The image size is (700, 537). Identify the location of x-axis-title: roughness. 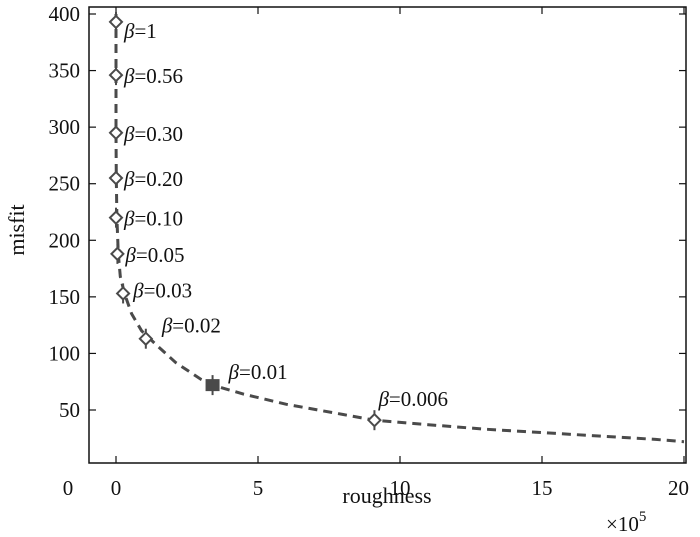
(386, 495).